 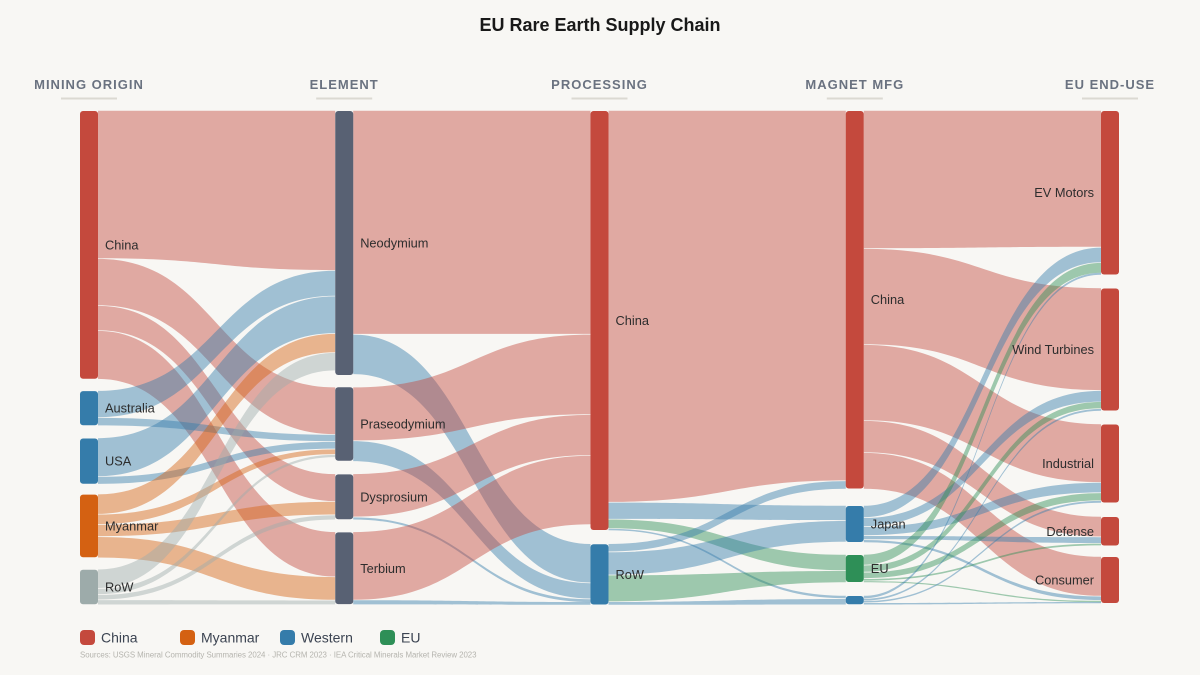 What do you see at coordinates (1110, 84) in the screenshot?
I see `svg-text: EU END-USE` at bounding box center [1110, 84].